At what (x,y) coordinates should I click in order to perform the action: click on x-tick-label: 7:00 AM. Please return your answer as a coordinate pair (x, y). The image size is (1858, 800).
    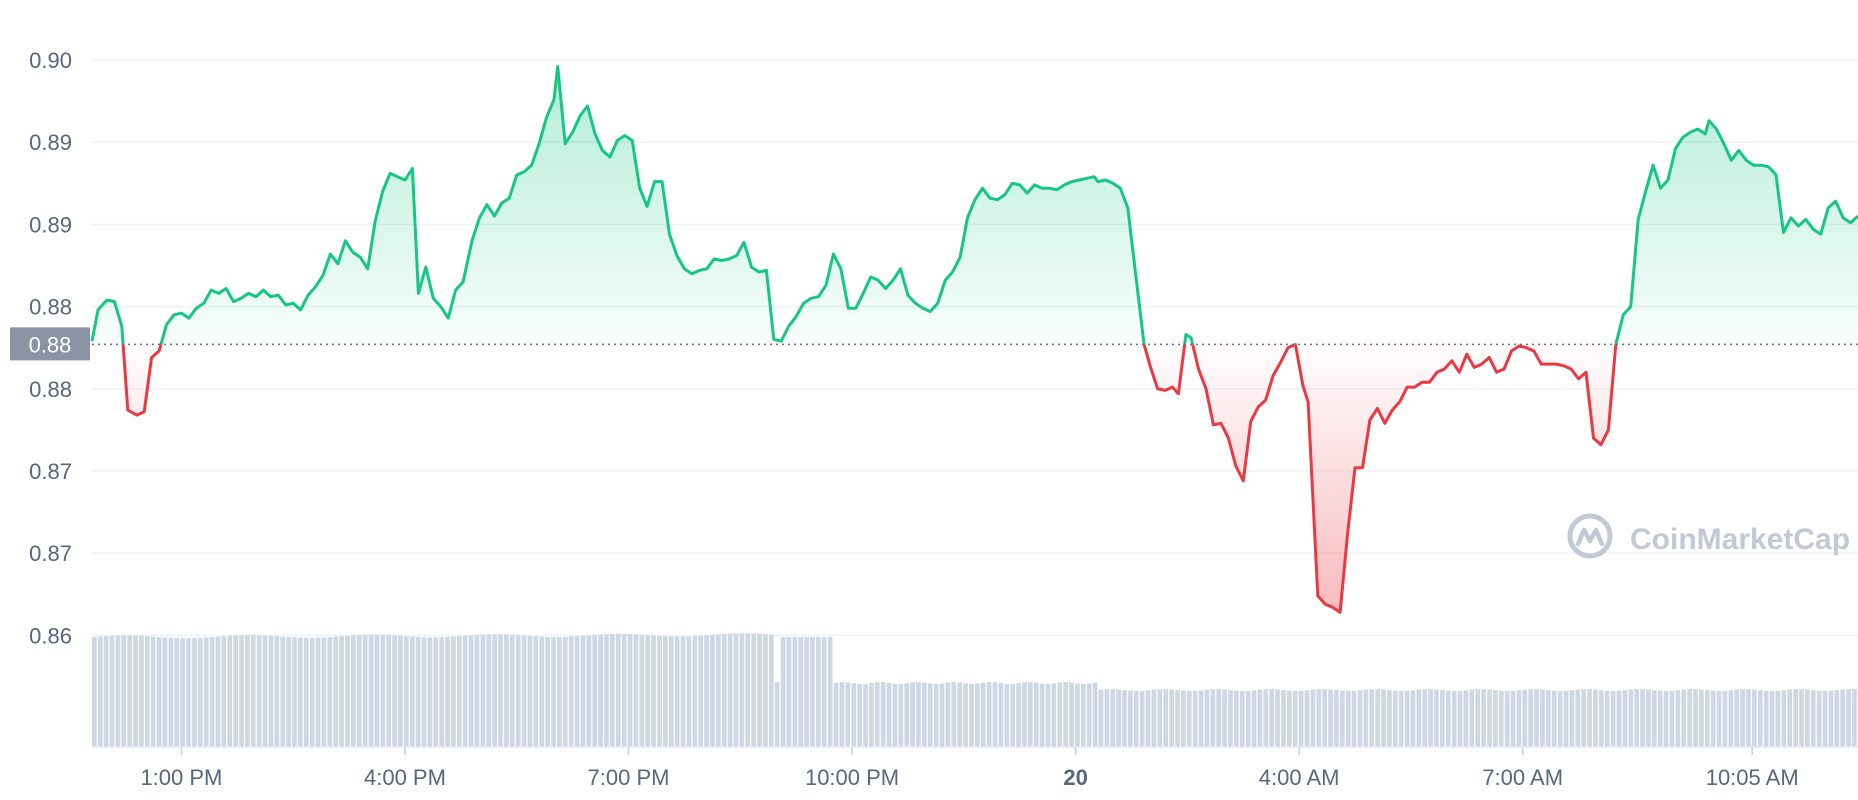
    Looking at the image, I should click on (1522, 777).